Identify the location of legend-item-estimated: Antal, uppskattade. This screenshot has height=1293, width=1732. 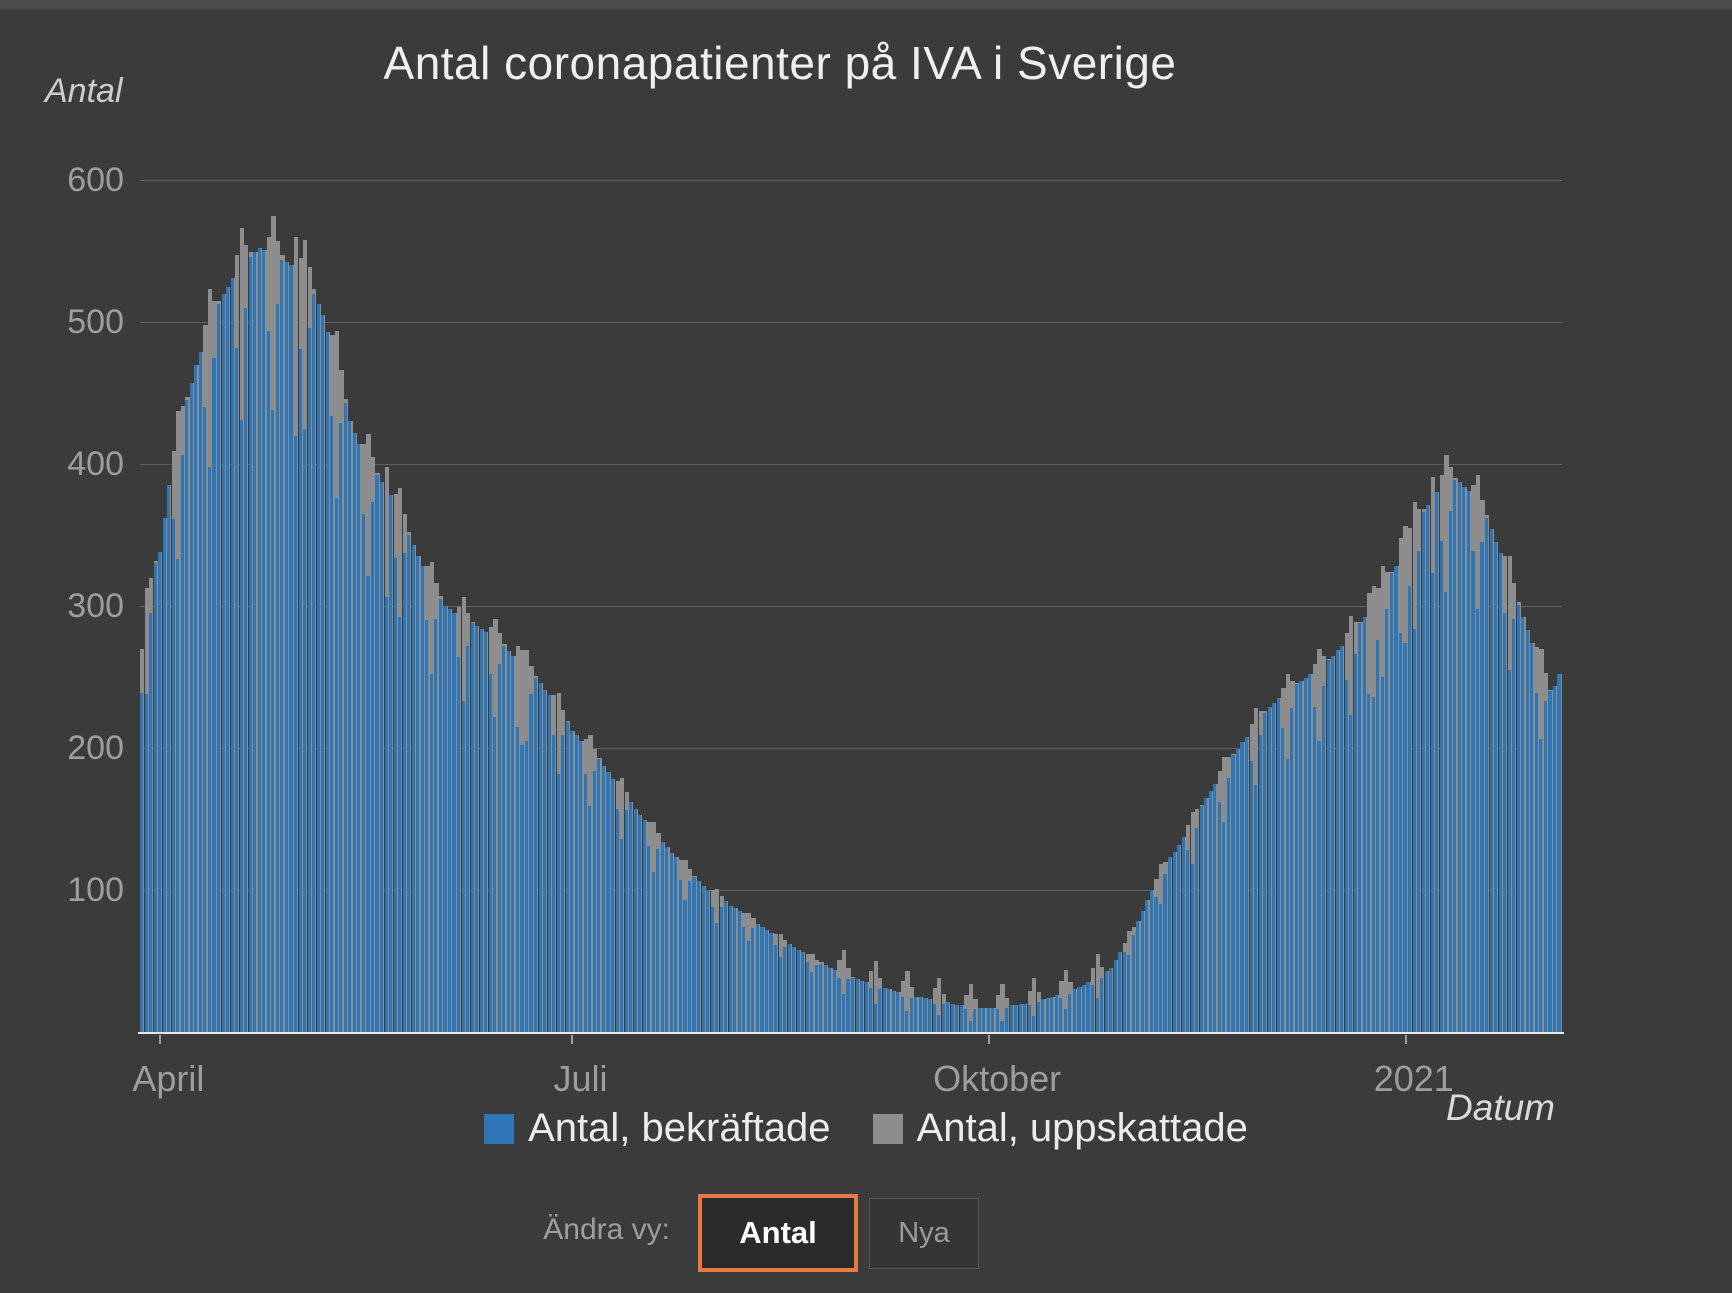
(1060, 1128).